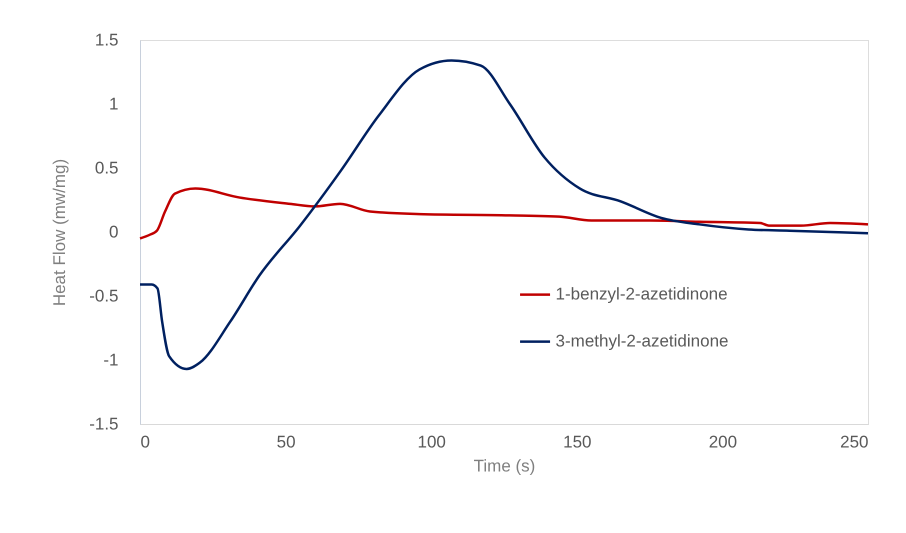 This screenshot has width=906, height=533. Describe the element at coordinates (103, 296) in the screenshot. I see `y-tick-label: -0.5` at that location.